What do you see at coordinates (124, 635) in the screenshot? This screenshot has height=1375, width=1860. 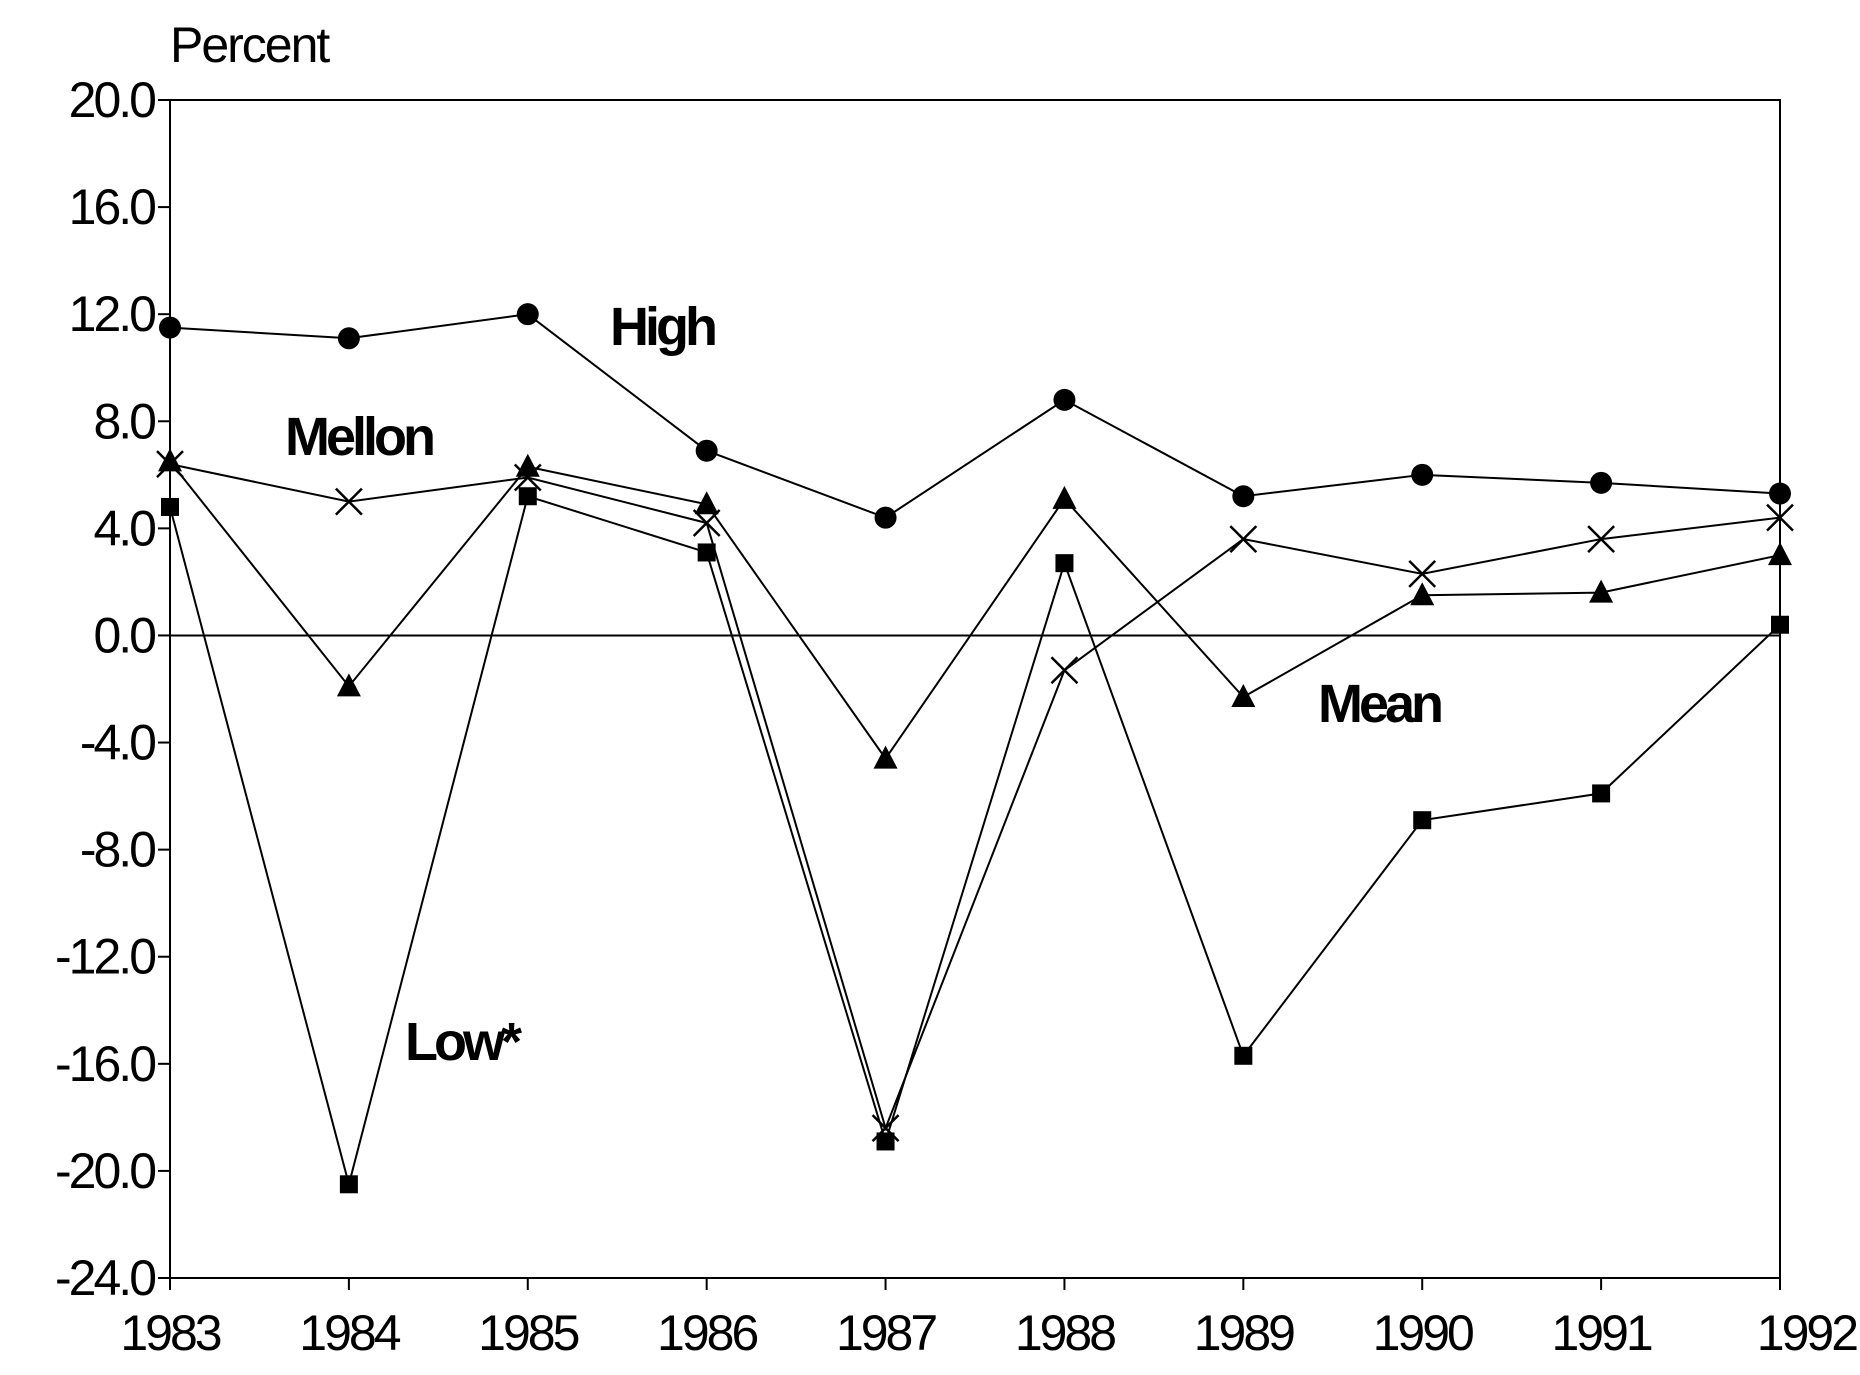 I see `y-tick-label: 0.0` at bounding box center [124, 635].